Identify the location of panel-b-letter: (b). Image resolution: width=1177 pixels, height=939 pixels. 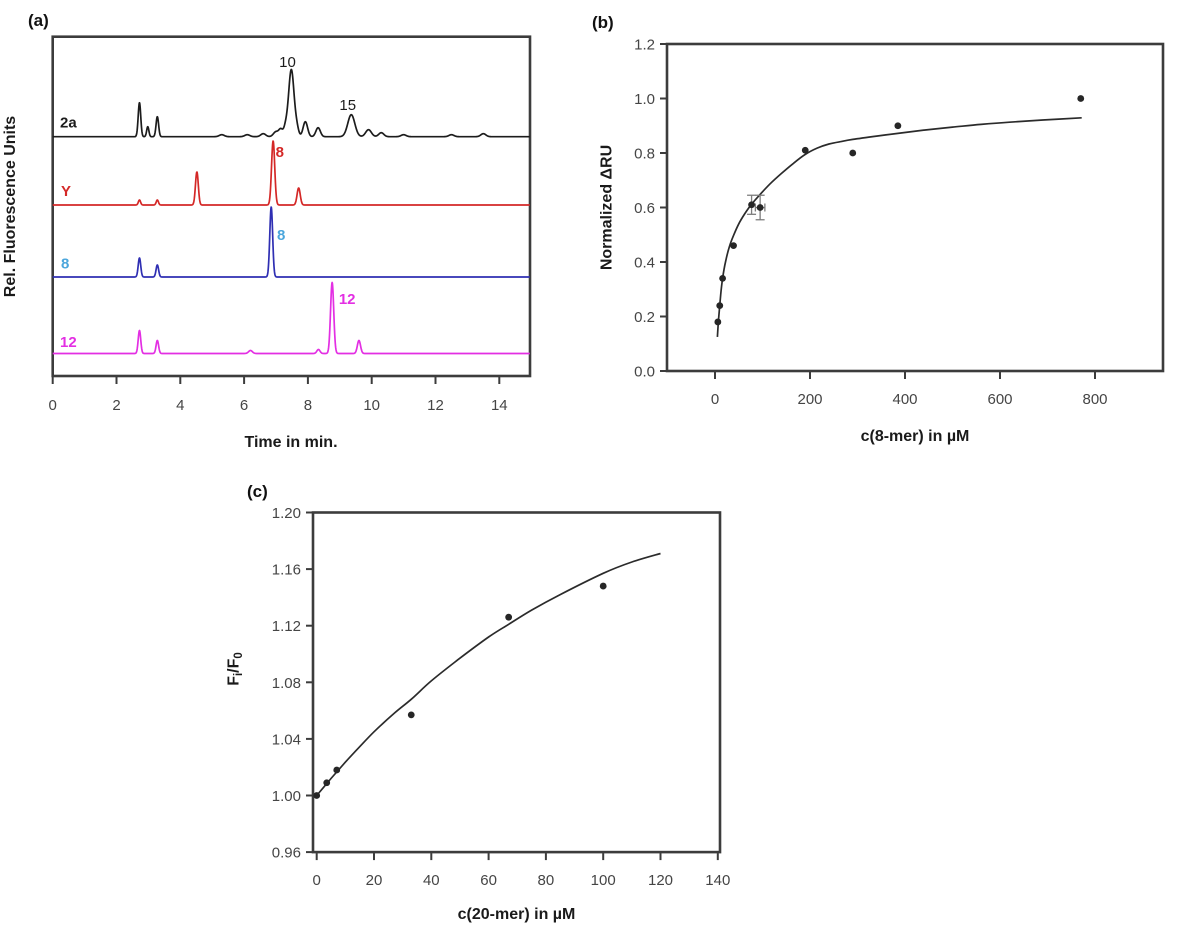
(603, 22).